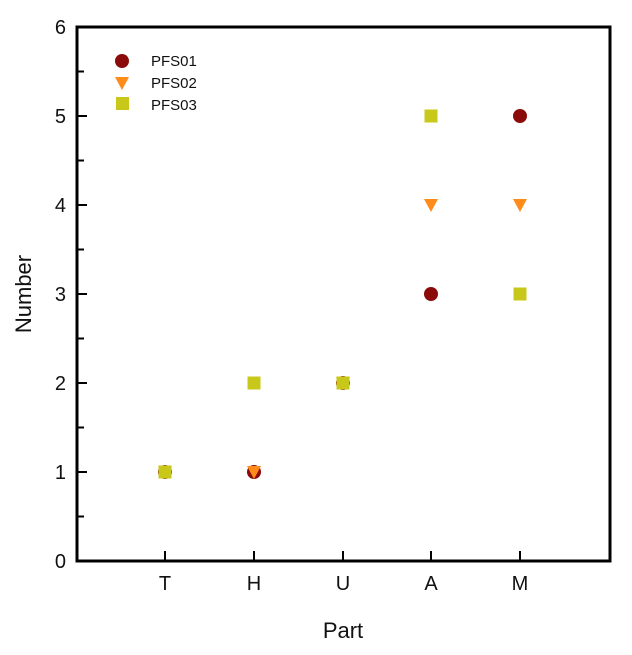 This screenshot has width=632, height=655. I want to click on legend-triangle-down-icon, so click(122, 83).